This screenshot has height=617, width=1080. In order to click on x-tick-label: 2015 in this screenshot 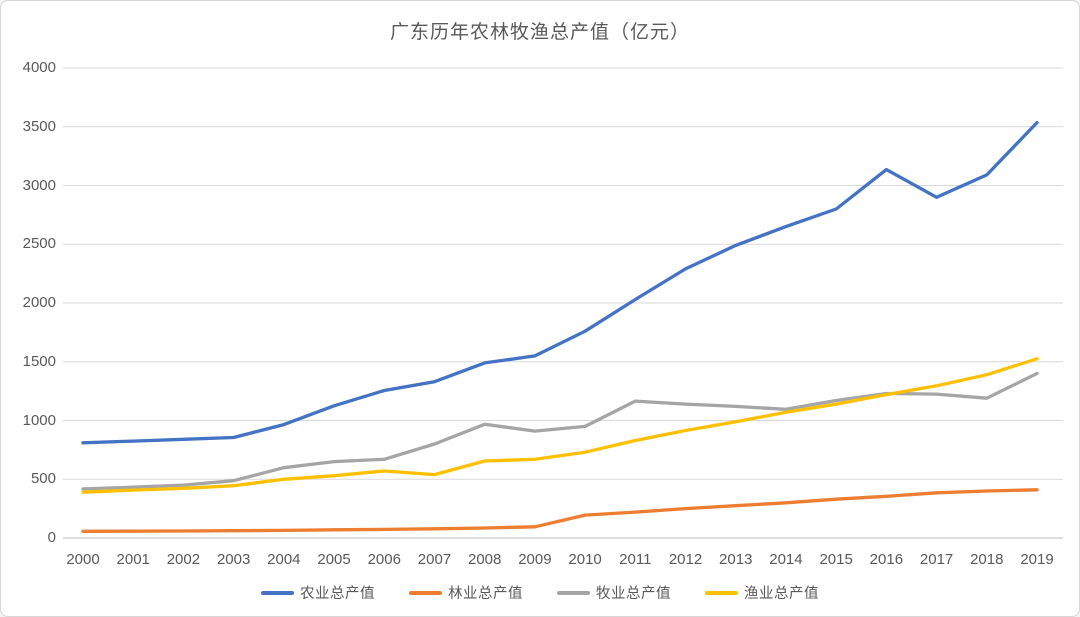, I will do `click(836, 559)`.